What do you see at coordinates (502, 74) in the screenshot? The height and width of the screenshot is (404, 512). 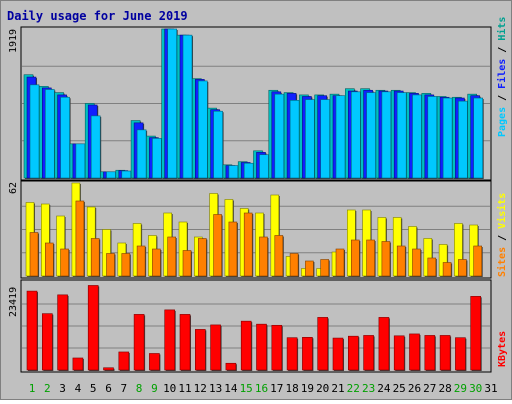 I see `legend-files: Files` at bounding box center [502, 74].